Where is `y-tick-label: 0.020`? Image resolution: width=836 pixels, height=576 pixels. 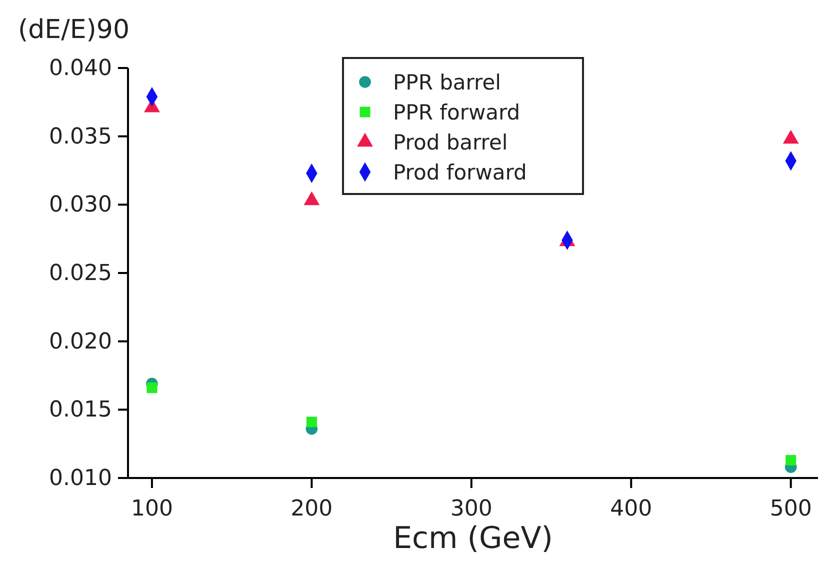 y-tick-label: 0.020 is located at coordinates (80, 341).